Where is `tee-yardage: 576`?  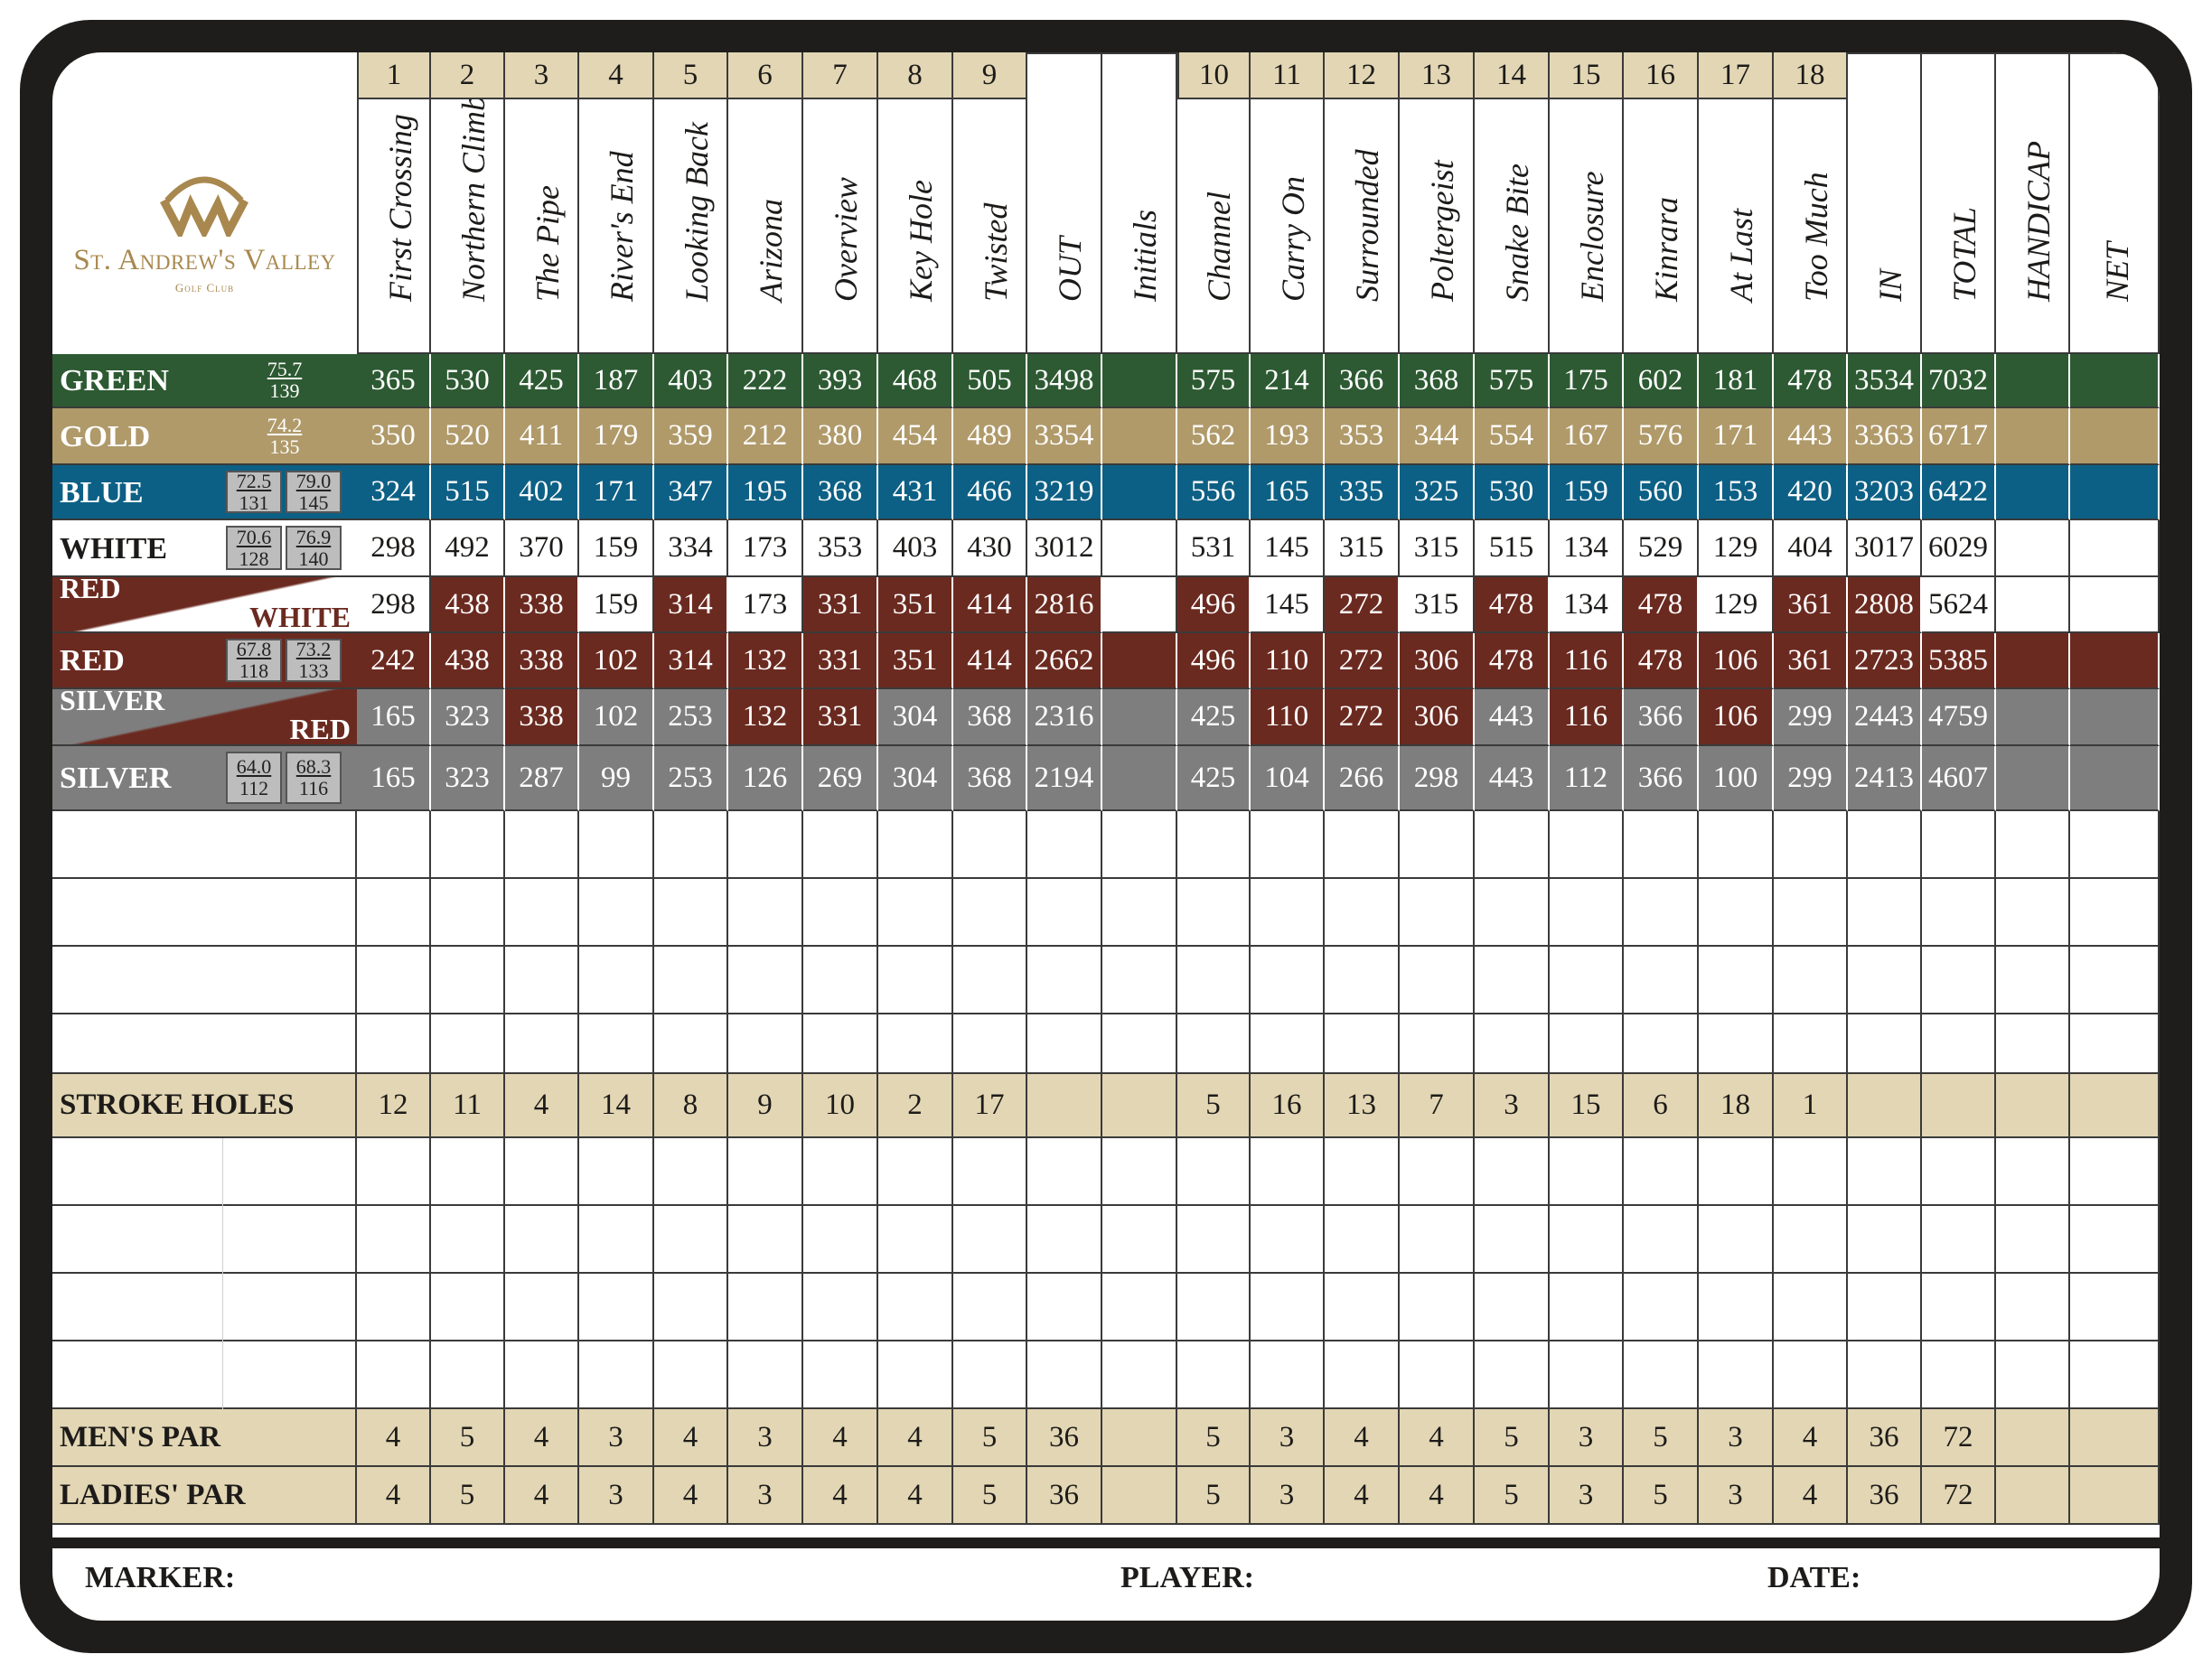
tee-yardage: 576 is located at coordinates (1661, 437).